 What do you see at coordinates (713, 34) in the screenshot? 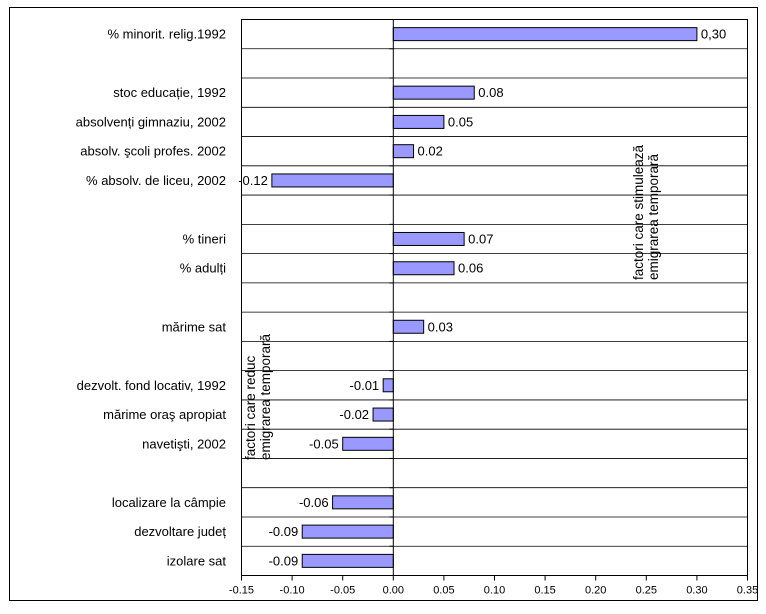
I see `data-label: 0,30` at bounding box center [713, 34].